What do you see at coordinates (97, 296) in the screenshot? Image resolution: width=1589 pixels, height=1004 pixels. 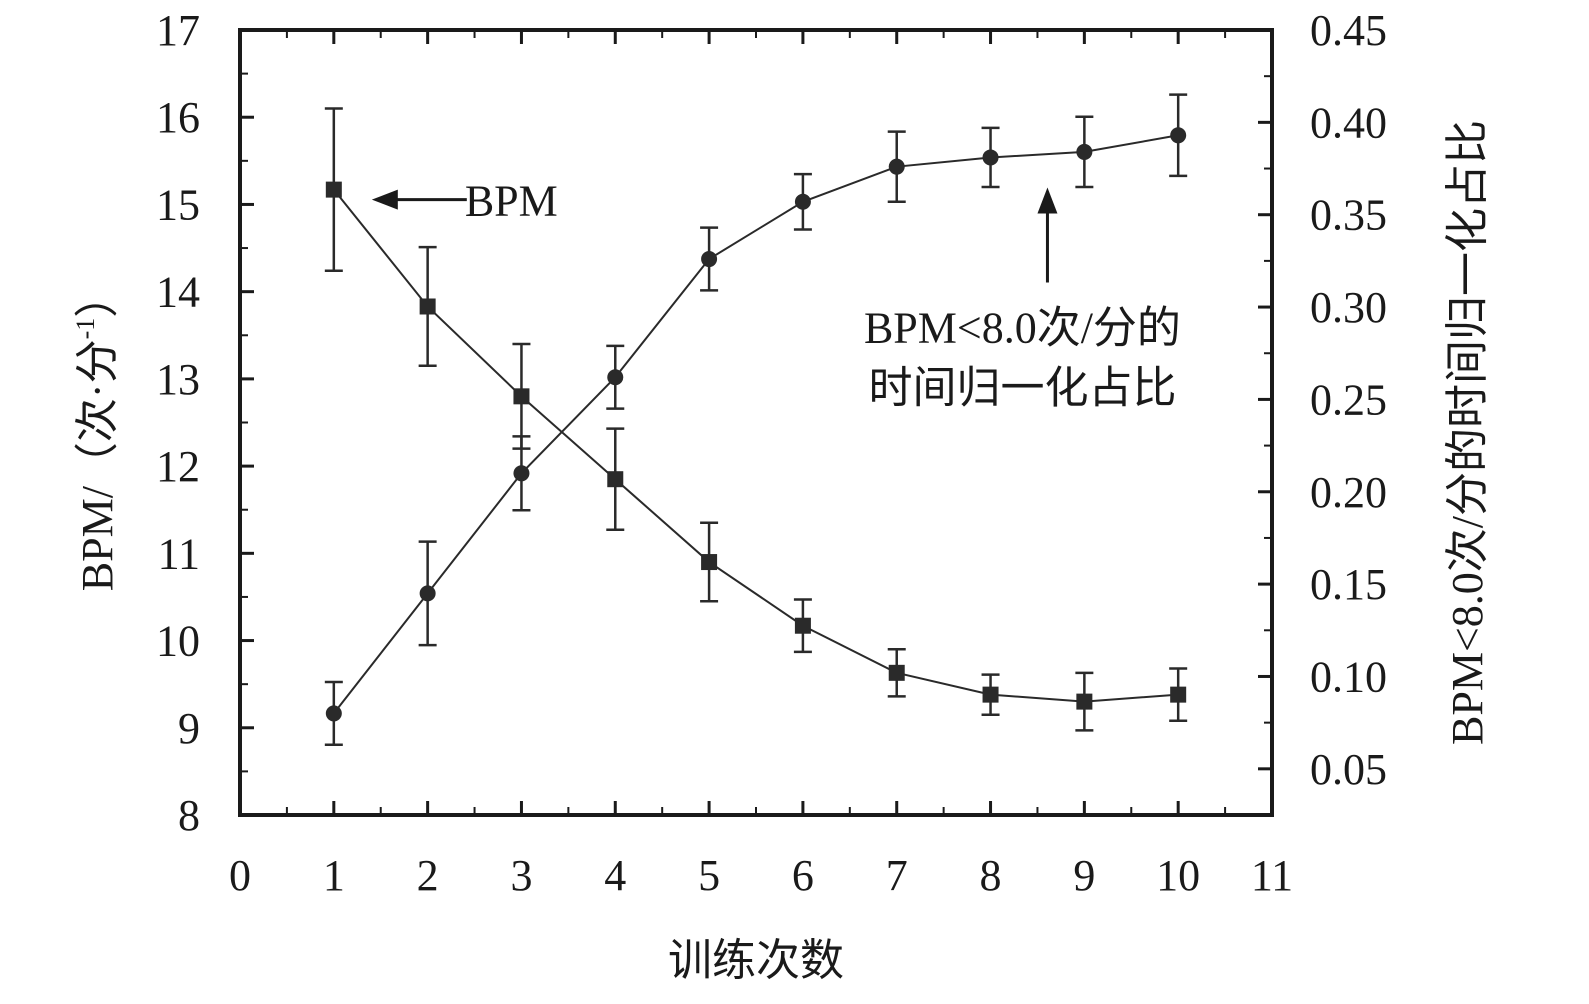 I see `y-axis-left-title-close: ）` at bounding box center [97, 296].